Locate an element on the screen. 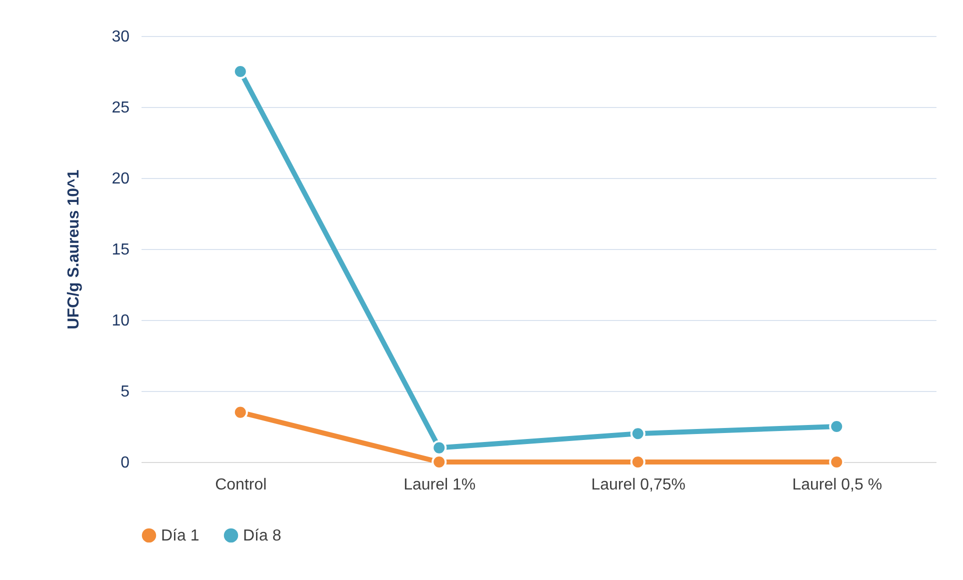 The height and width of the screenshot is (580, 963). legend-label: Día 8 is located at coordinates (262, 535).